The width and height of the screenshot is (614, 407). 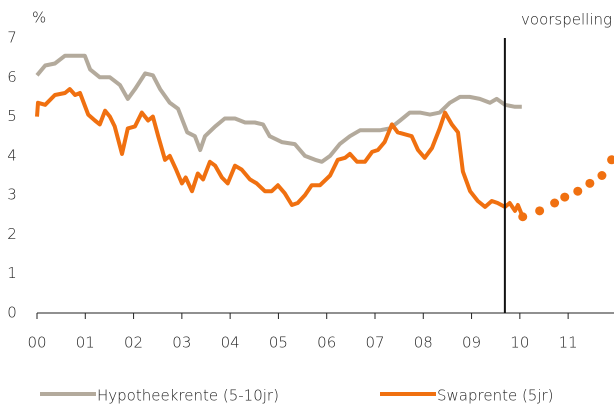 I want to click on y-unit-label: %, so click(x=39, y=18).